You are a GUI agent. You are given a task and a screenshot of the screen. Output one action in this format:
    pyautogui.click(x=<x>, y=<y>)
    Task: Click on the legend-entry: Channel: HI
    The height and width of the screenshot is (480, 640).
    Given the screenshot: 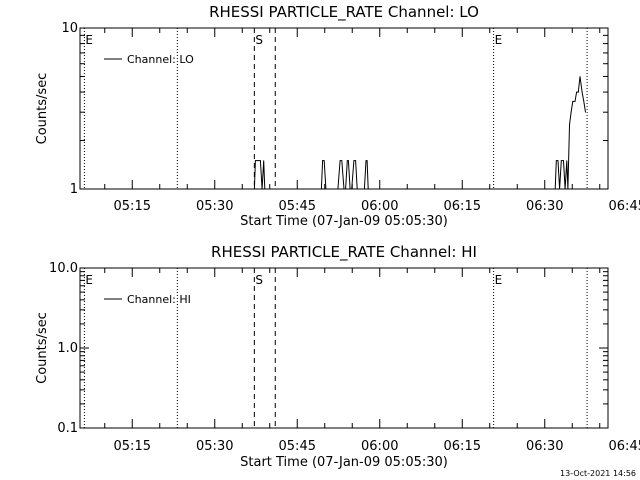 What is the action you would take?
    pyautogui.click(x=159, y=299)
    